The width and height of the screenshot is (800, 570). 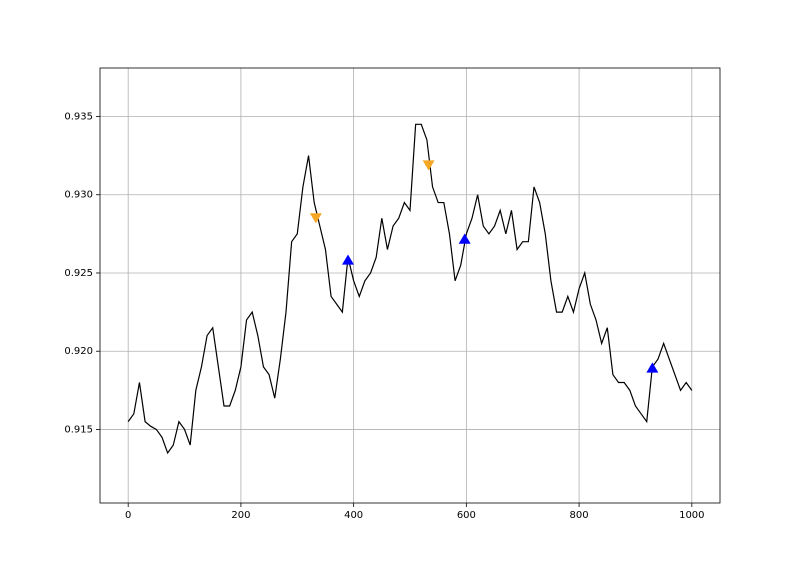 I want to click on x-tick-label: 200, so click(x=240, y=515).